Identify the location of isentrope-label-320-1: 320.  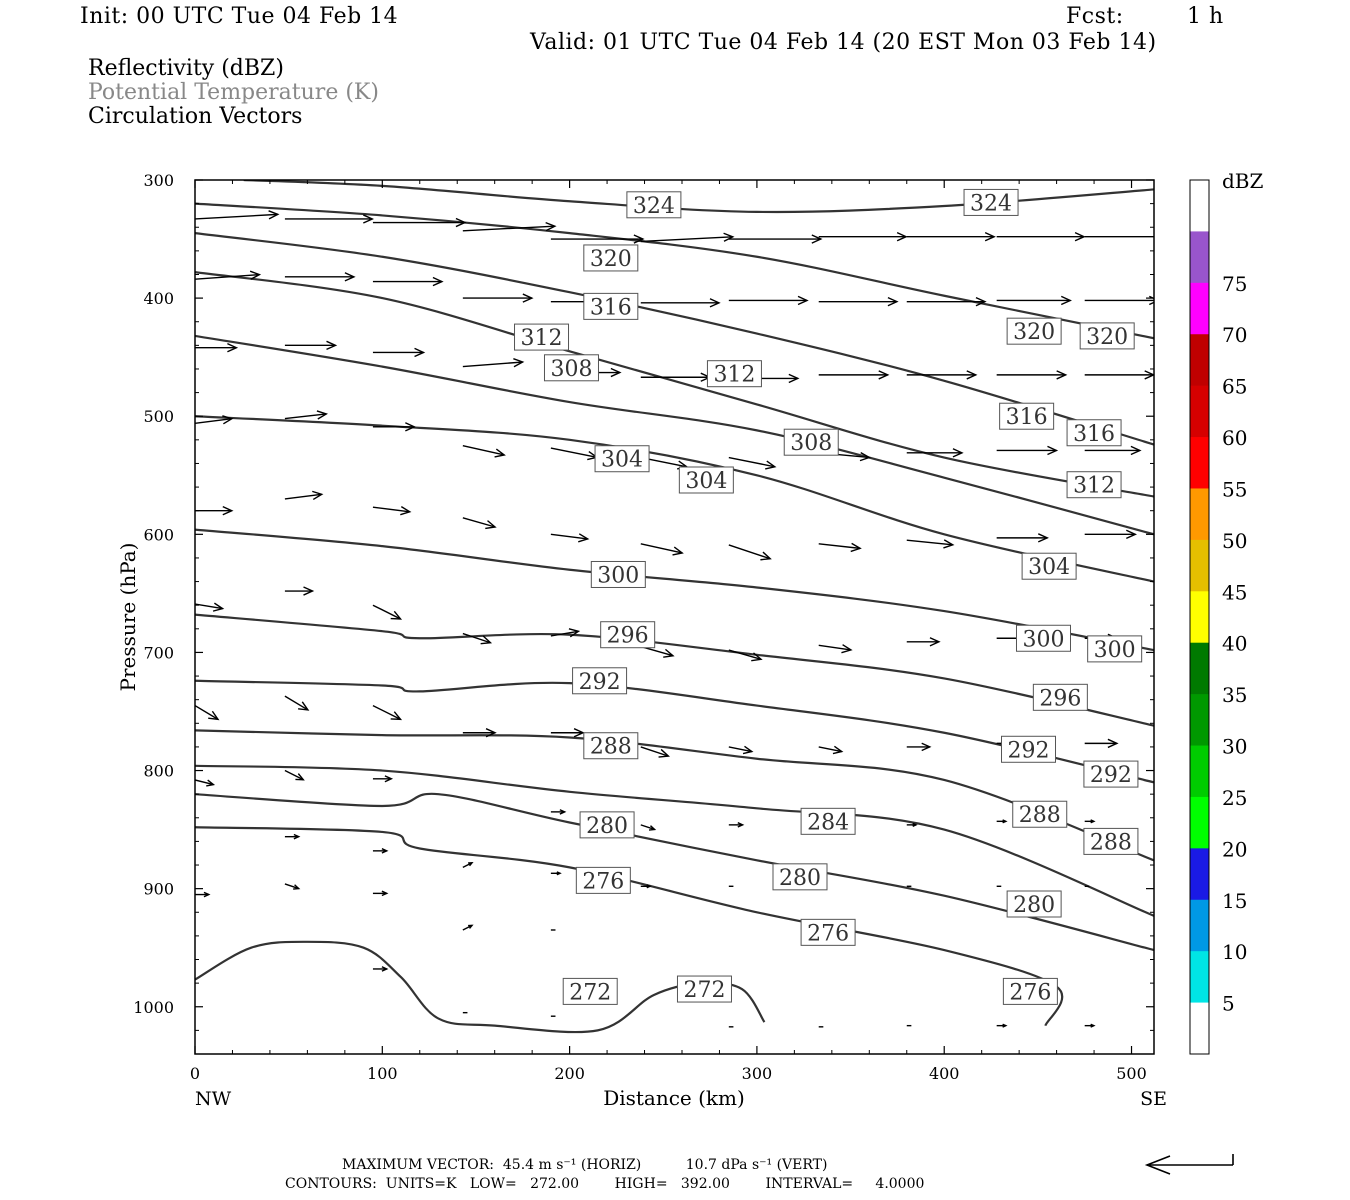
(1034, 332).